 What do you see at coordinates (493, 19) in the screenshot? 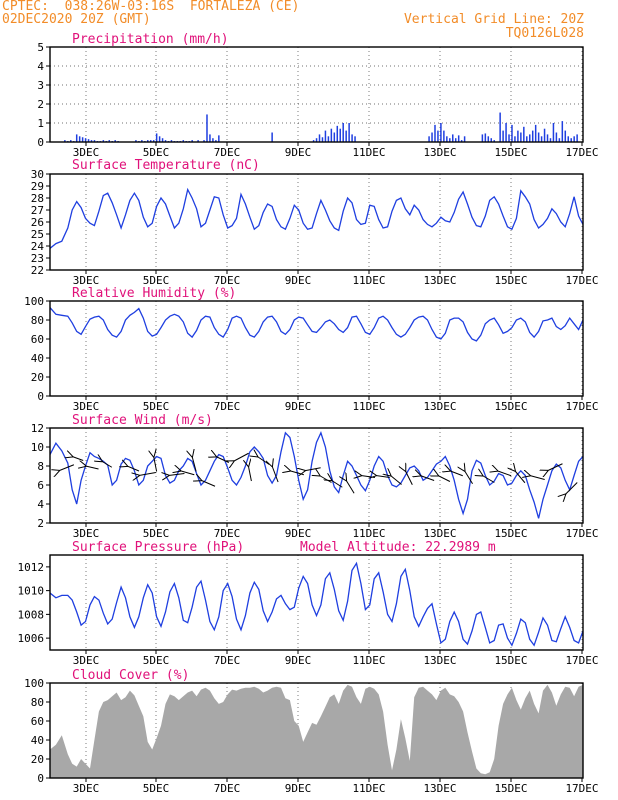
I see `header-vertical-grid: Vertical Grid Line: 20Z` at bounding box center [493, 19].